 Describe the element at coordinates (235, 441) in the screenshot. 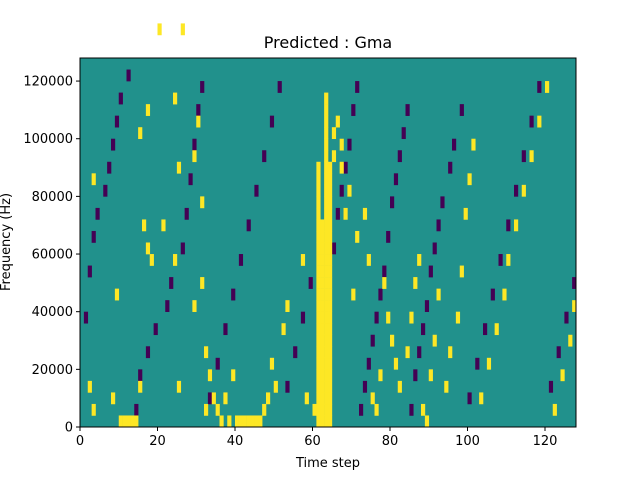

I see `x-tick-label: 40` at that location.